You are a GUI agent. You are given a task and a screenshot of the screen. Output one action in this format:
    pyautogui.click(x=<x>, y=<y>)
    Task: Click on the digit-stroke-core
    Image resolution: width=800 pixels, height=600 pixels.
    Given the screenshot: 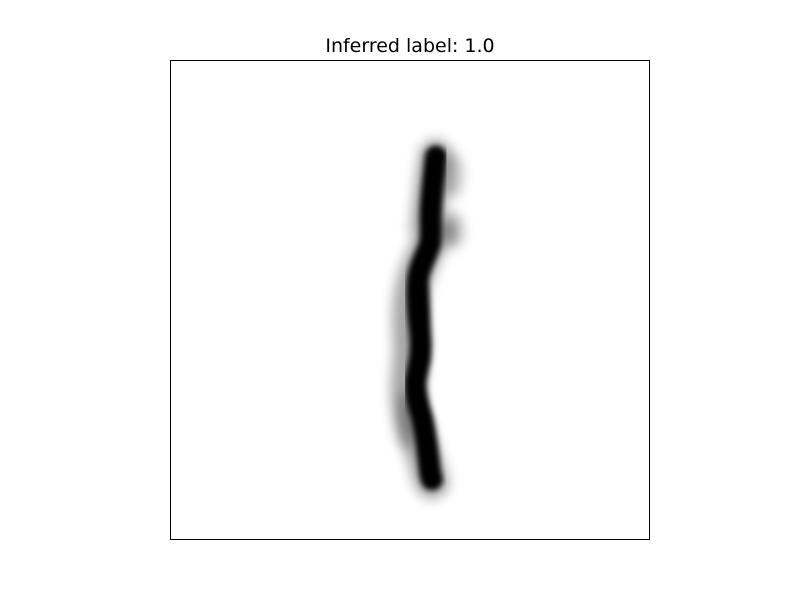 What is the action you would take?
    pyautogui.click(x=425, y=318)
    